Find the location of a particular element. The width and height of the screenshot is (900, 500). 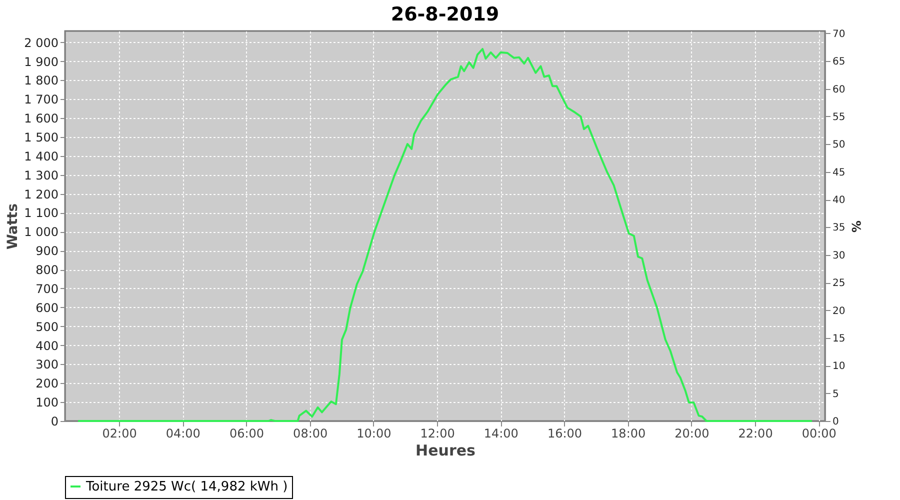

y2-tick-label: 10 is located at coordinates (839, 366).